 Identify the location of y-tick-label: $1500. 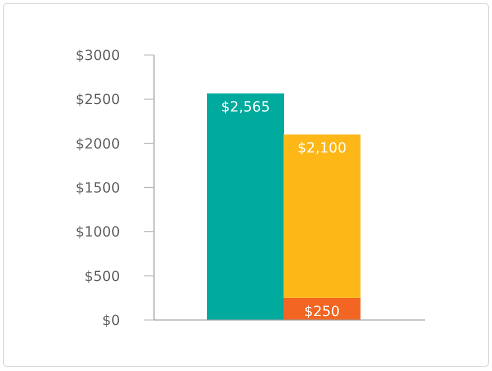
(97, 188).